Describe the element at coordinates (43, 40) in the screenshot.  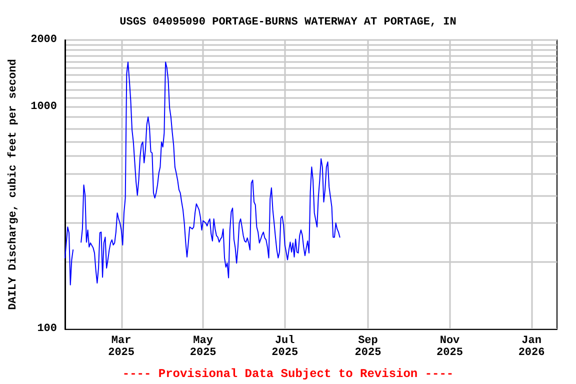
I see `y-tick-label: 2000` at that location.